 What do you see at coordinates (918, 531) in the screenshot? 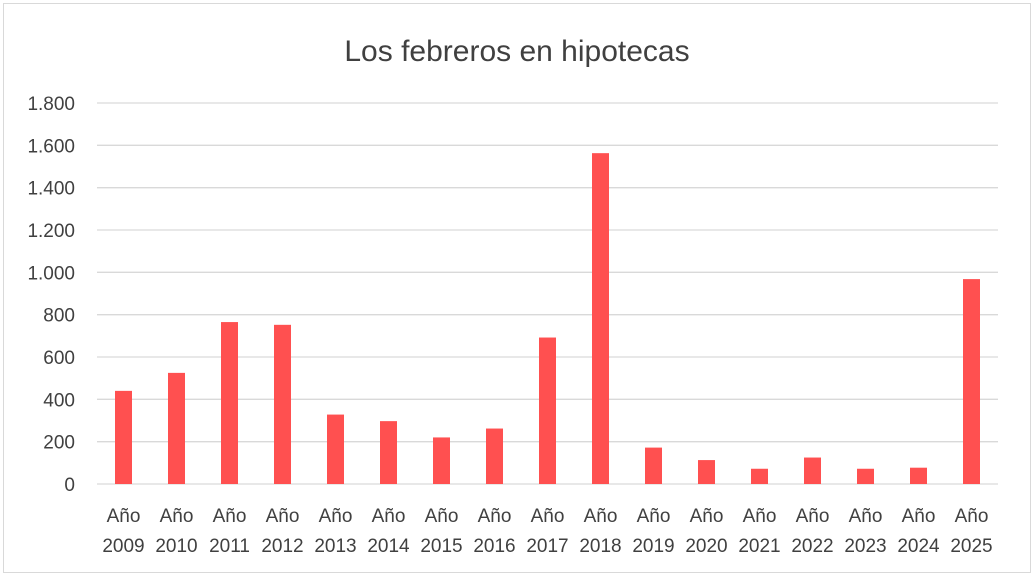
I see `x-tick-label: Año 2024` at bounding box center [918, 531].